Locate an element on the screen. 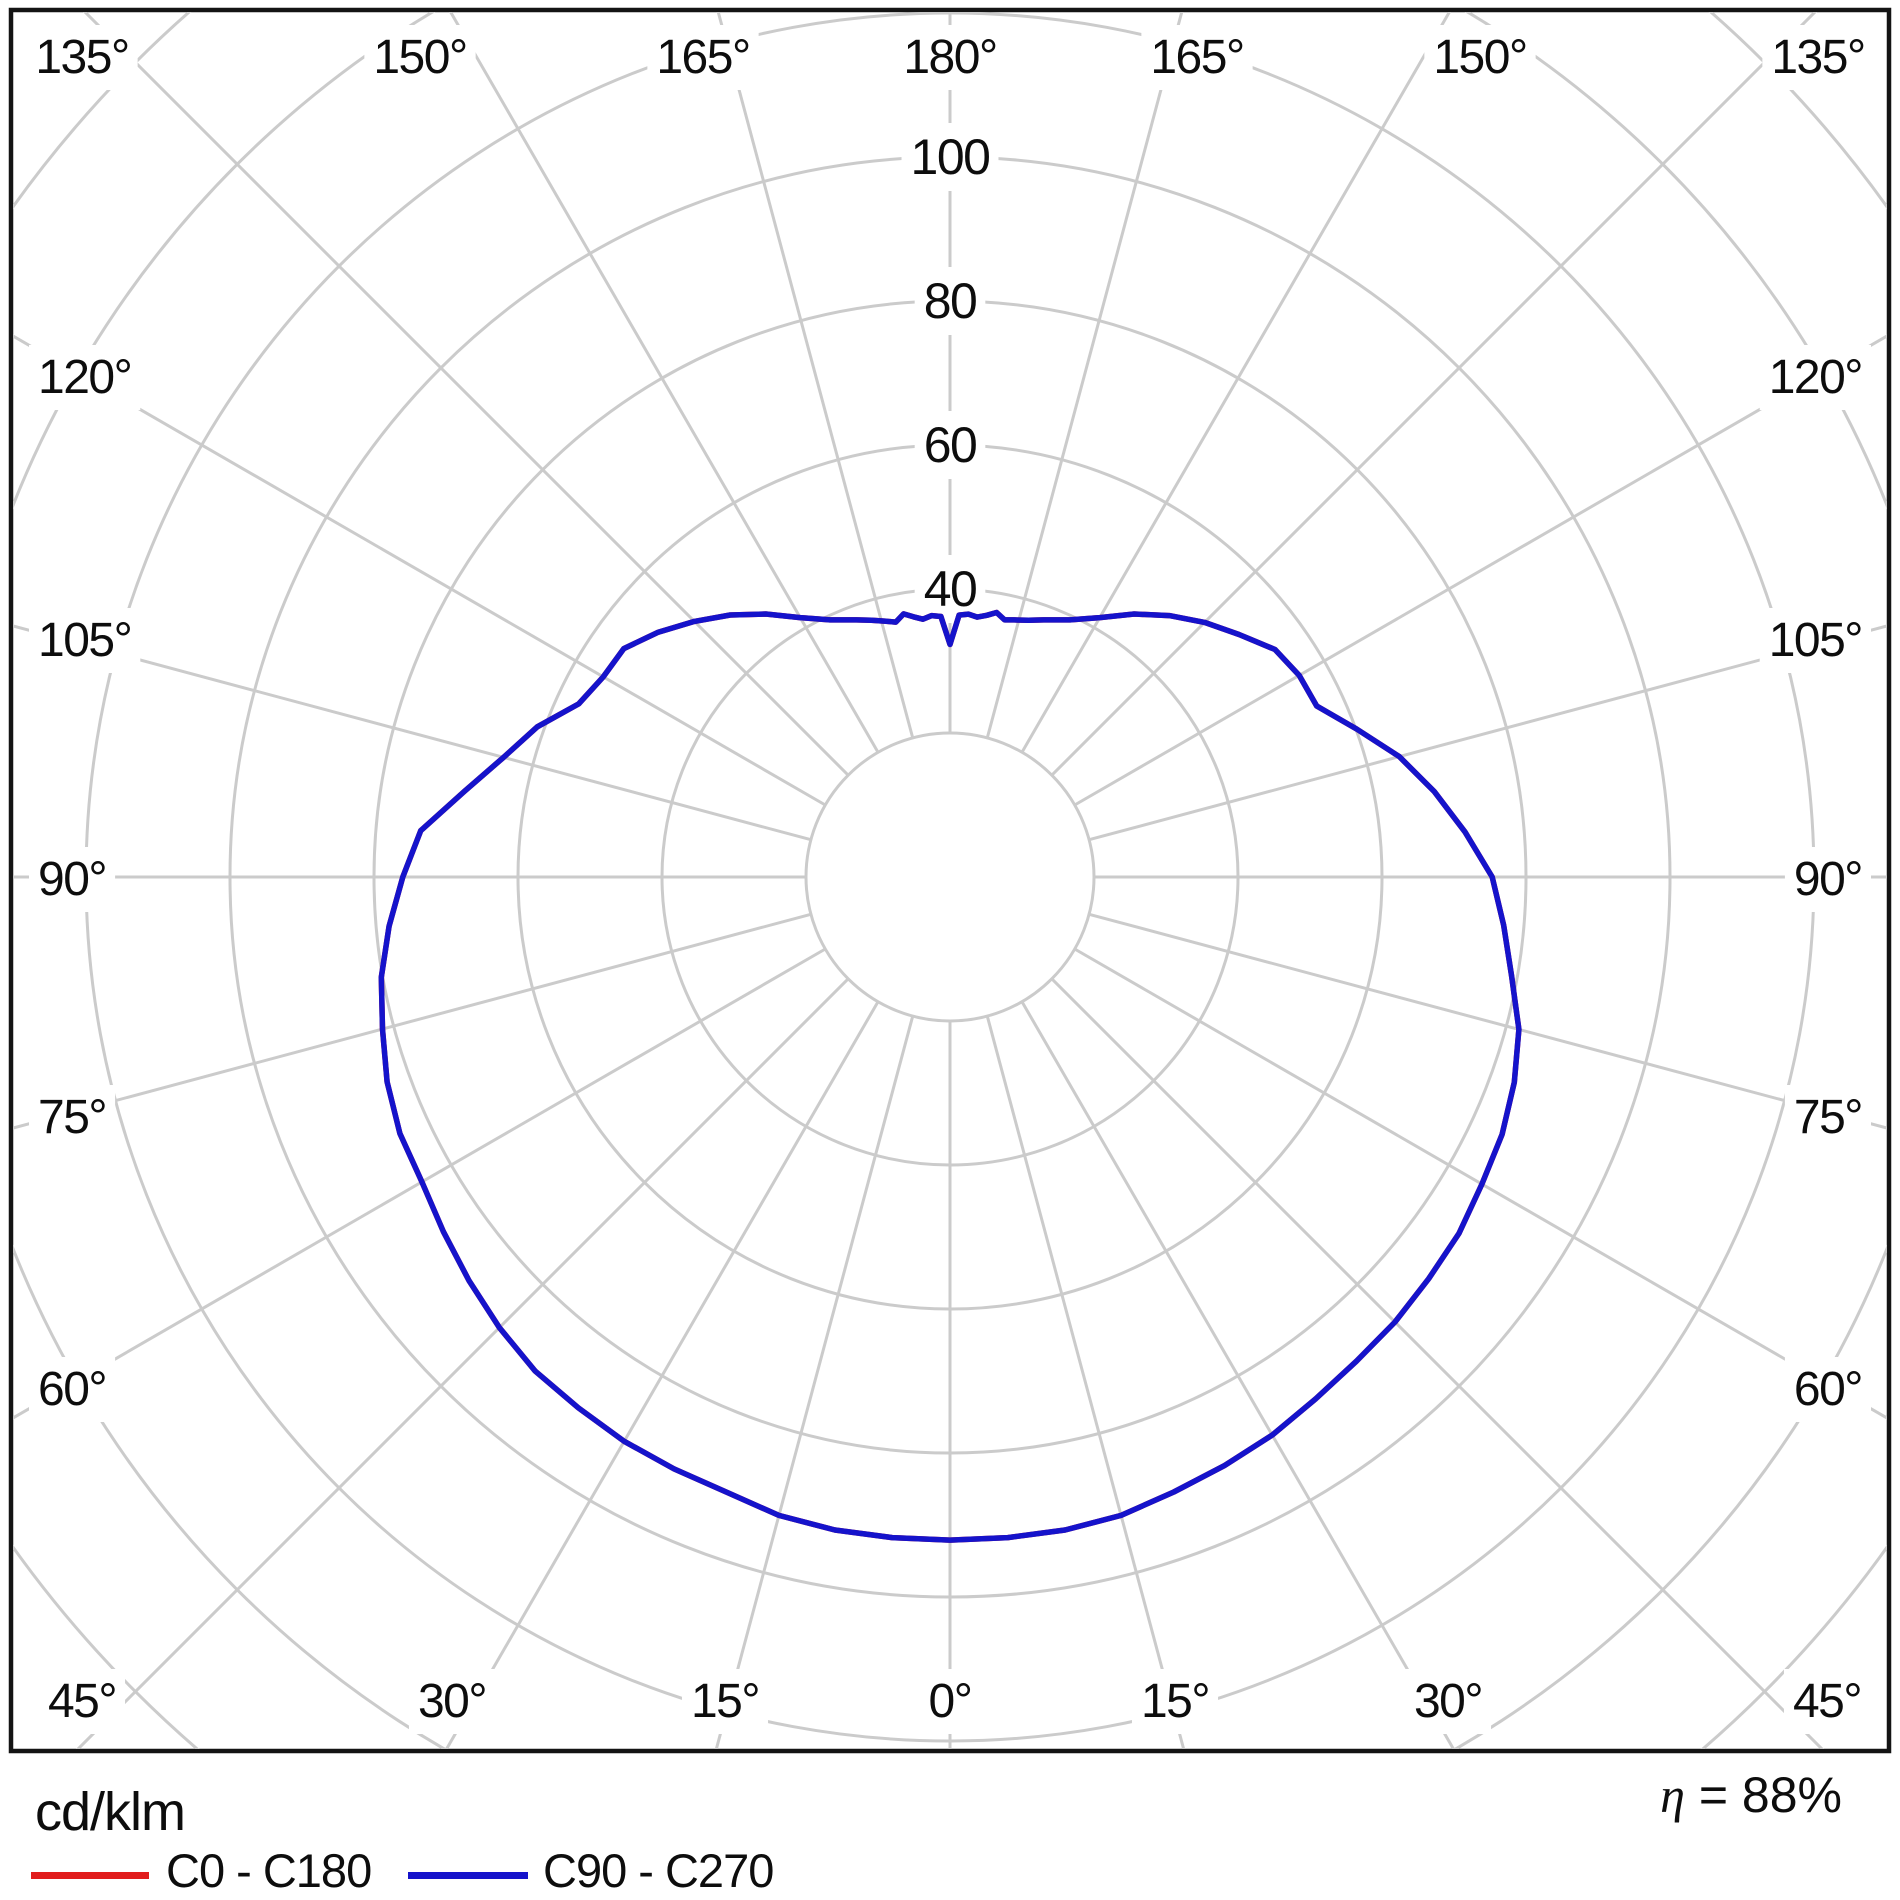  angle-label-bottom-6-bg is located at coordinates (1827, 1701).